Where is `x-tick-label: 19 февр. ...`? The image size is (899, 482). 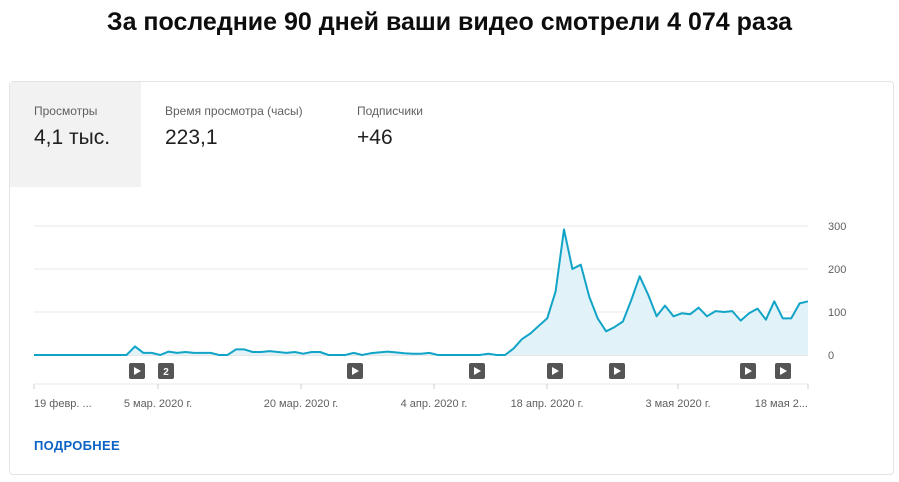 x-tick-label: 19 февр. ... is located at coordinates (63, 404).